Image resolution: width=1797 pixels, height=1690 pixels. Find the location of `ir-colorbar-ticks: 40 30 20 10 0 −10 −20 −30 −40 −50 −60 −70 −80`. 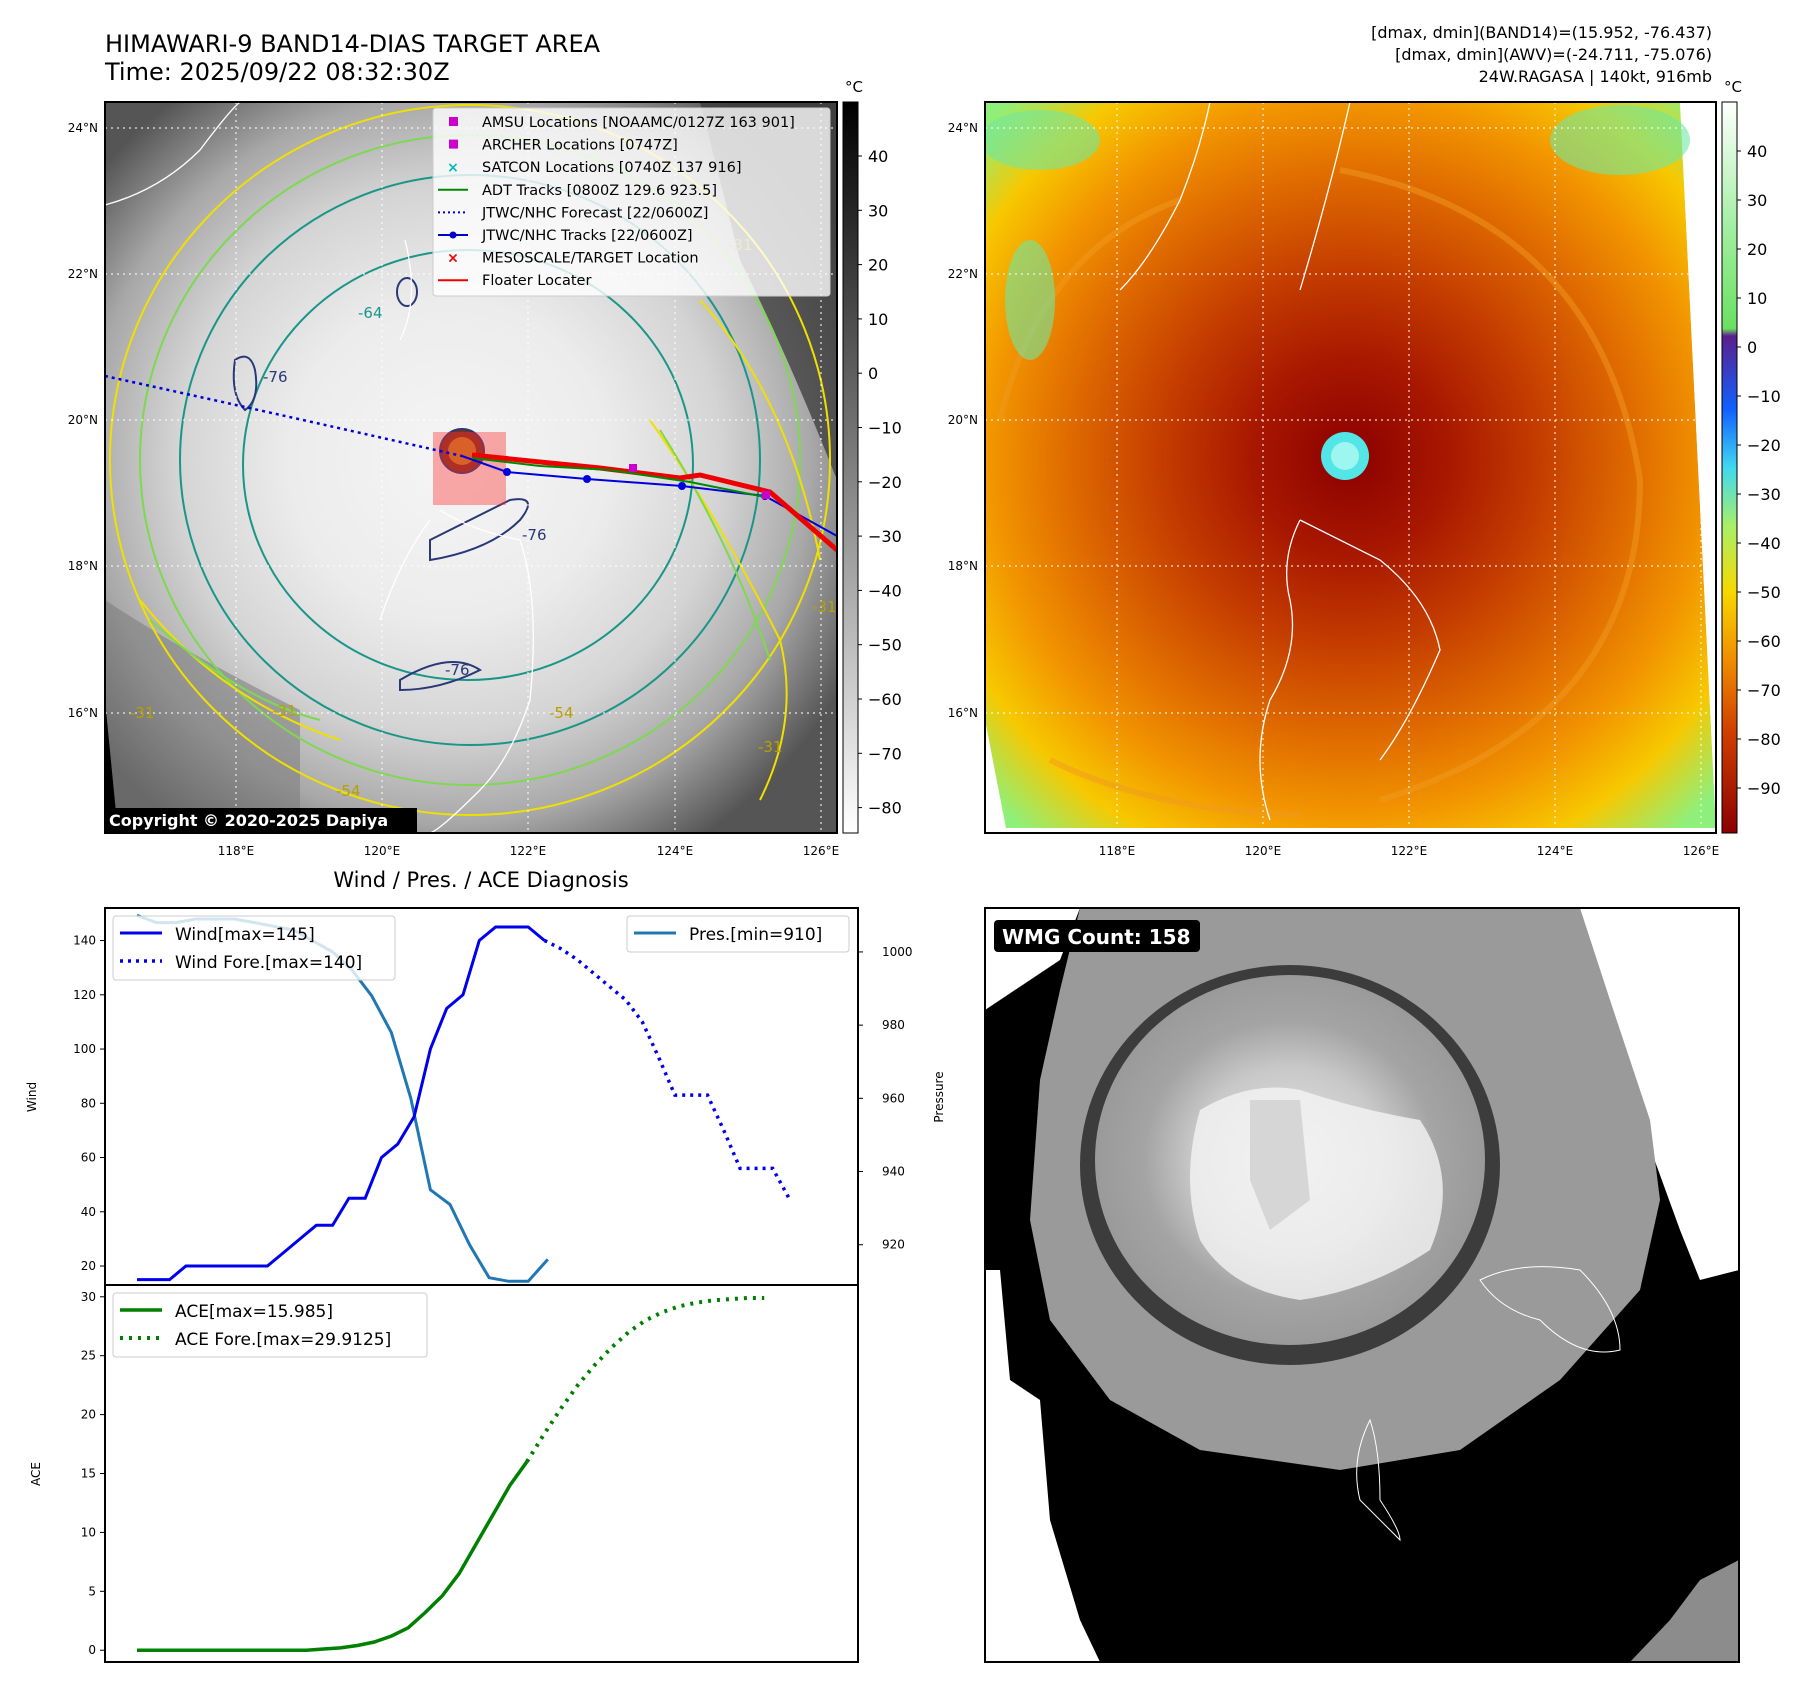

ir-colorbar-ticks: 40 30 20 10 0 −10 −20 −30 −40 −50 −60 −70 −80 is located at coordinates (880, 482).